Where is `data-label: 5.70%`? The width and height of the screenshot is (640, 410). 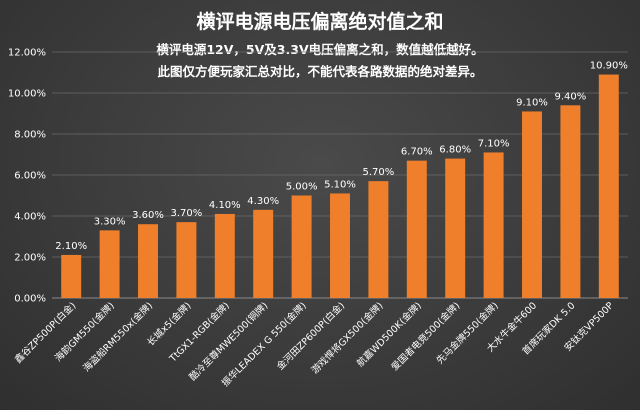 data-label: 5.70% is located at coordinates (379, 172).